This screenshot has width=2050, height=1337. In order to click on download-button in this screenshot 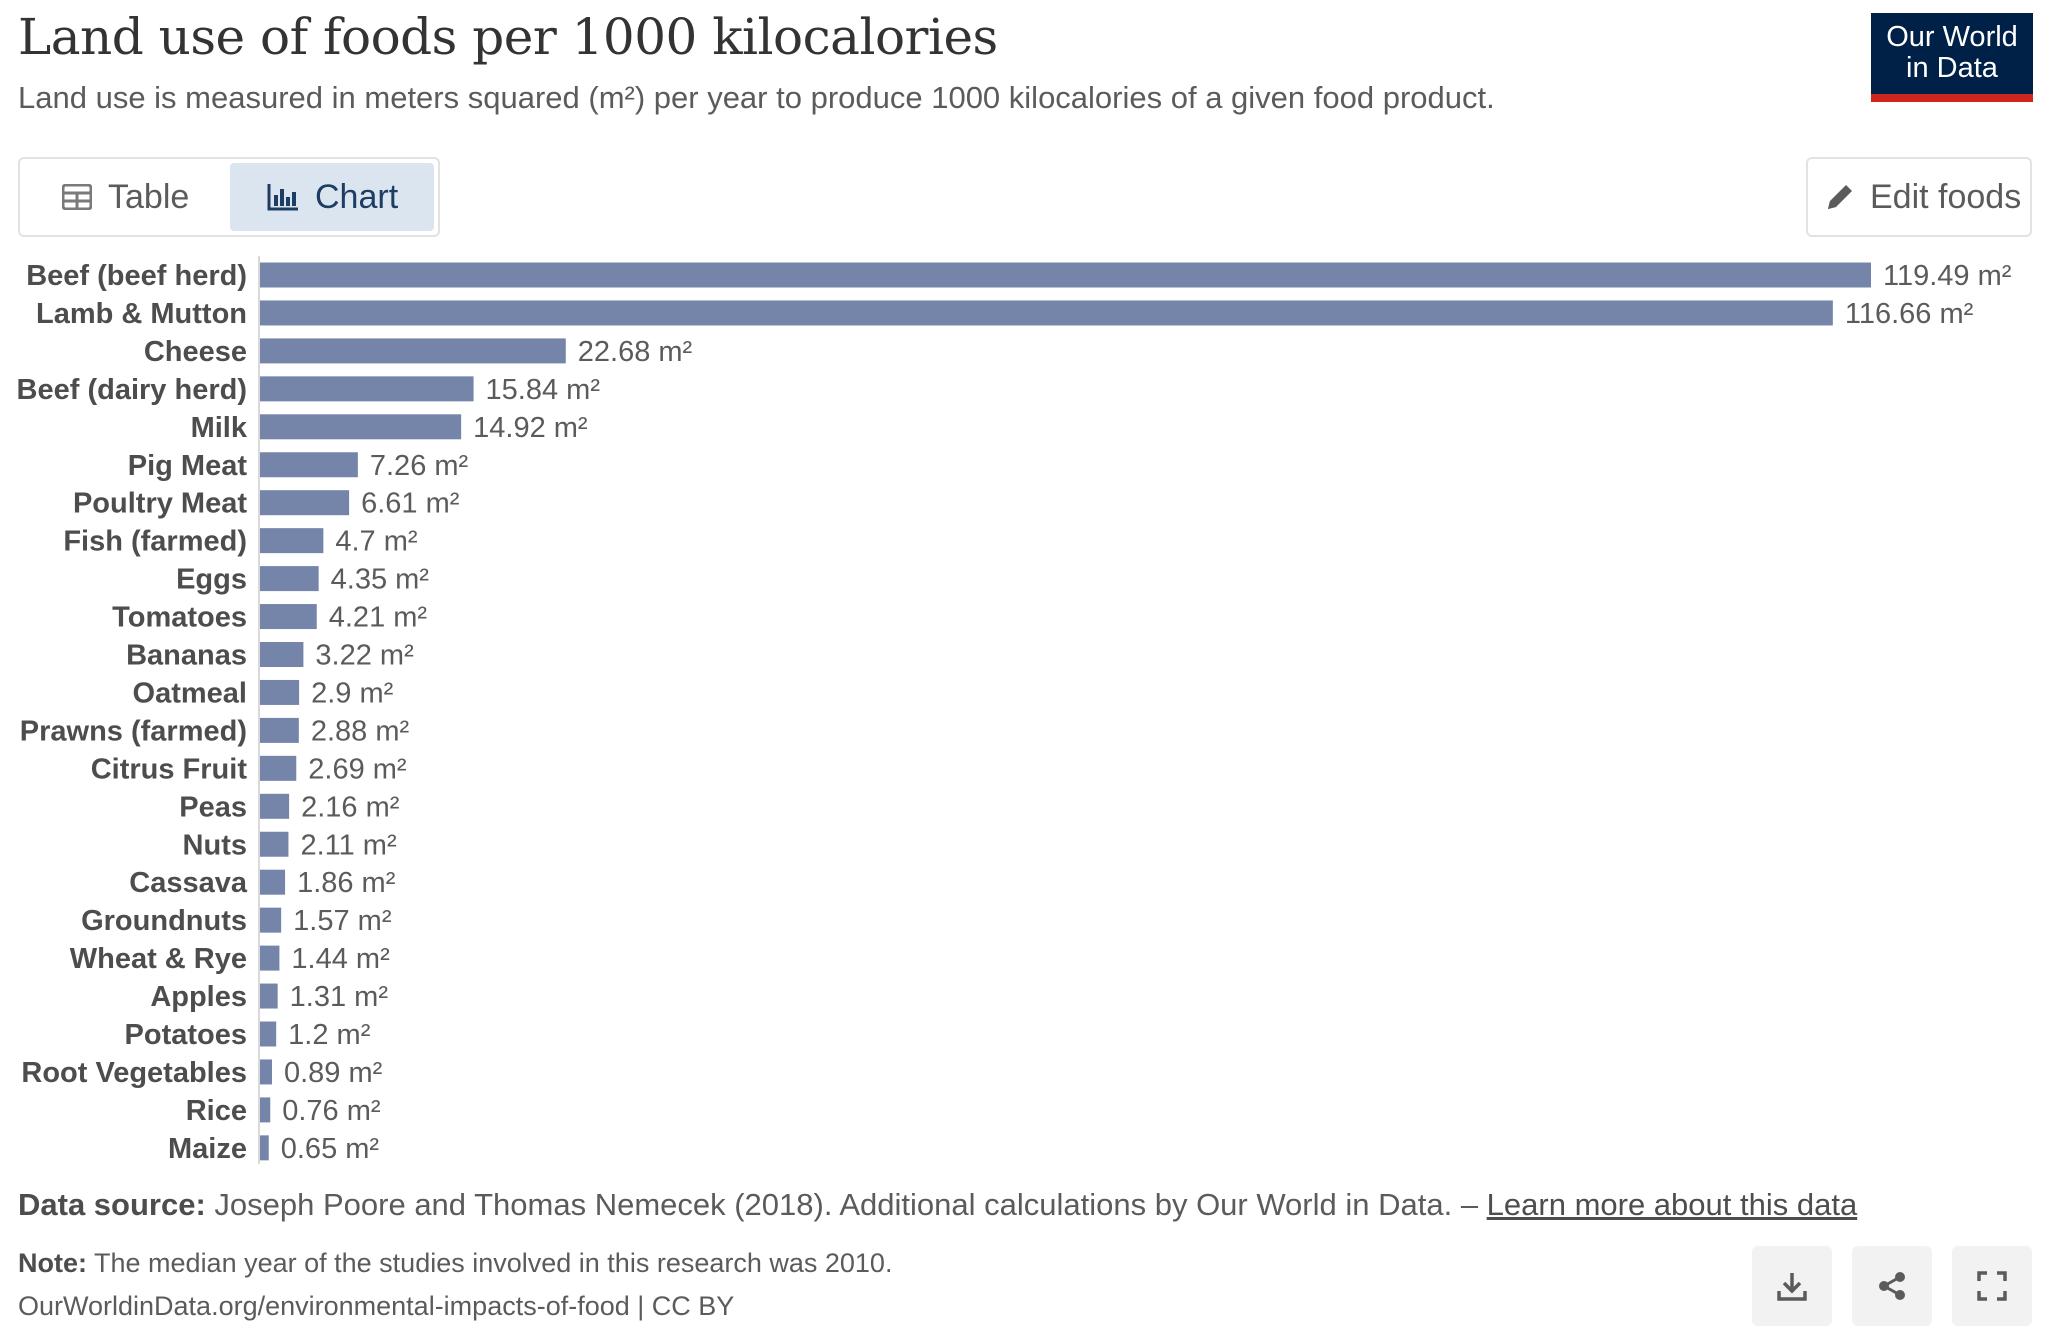, I will do `click(1792, 1286)`.